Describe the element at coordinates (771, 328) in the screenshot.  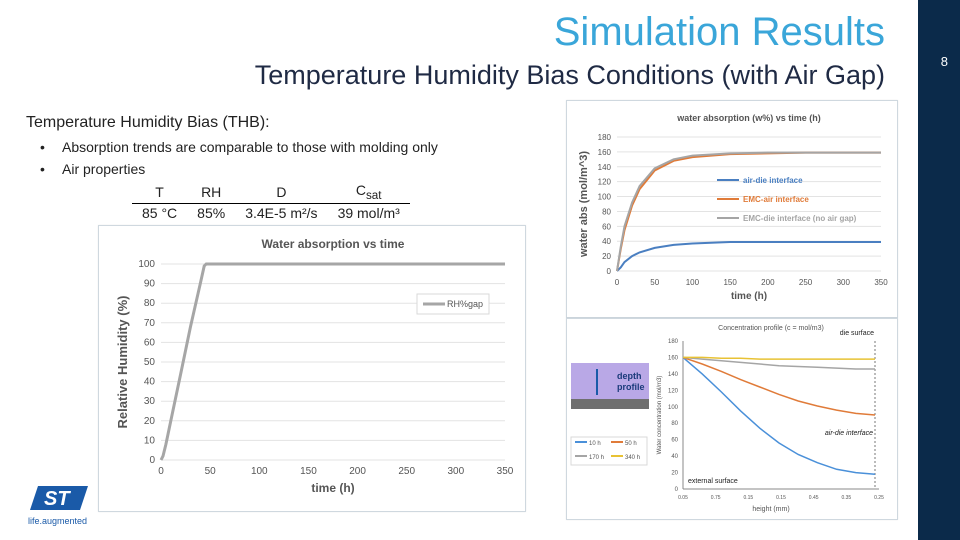
I see `chart-title: Concentration profile (c = mol/m3)` at that location.